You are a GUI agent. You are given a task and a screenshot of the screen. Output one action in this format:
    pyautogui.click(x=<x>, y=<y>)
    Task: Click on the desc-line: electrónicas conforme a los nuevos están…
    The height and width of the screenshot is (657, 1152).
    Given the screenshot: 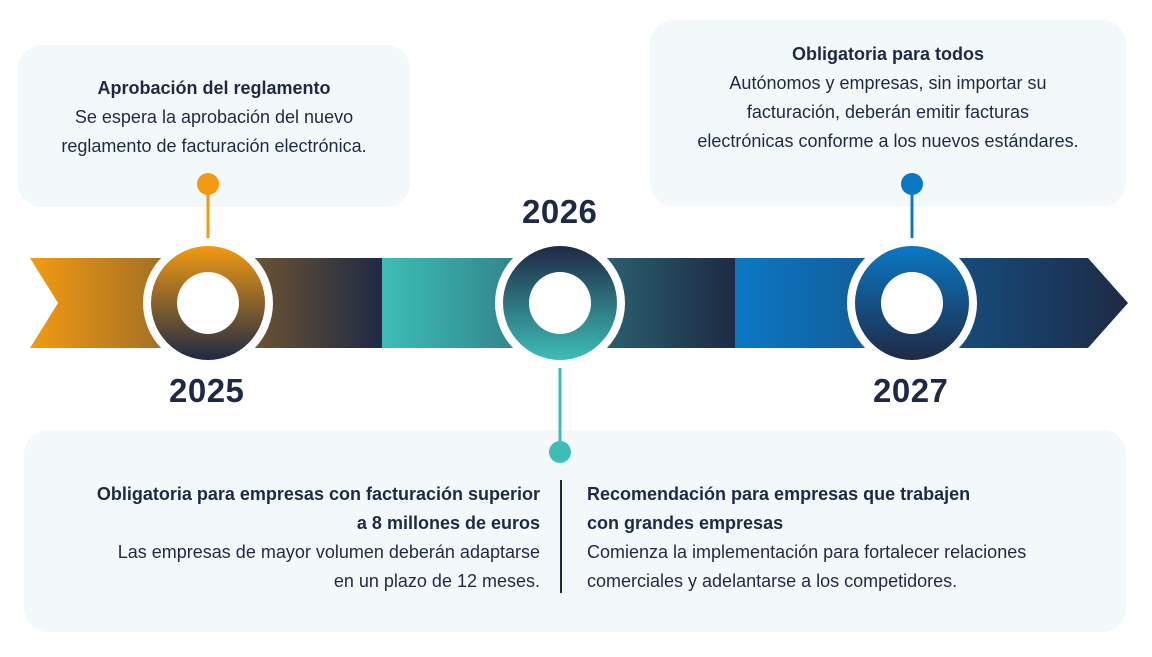 What is the action you would take?
    pyautogui.click(x=888, y=141)
    